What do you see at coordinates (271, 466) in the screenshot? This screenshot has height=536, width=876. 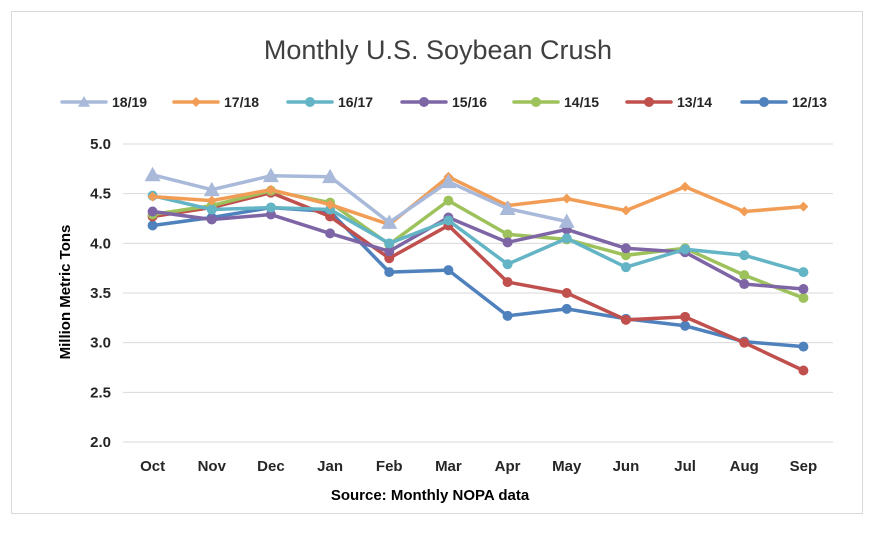 I see `x-tick-label-dec: Dec` at bounding box center [271, 466].